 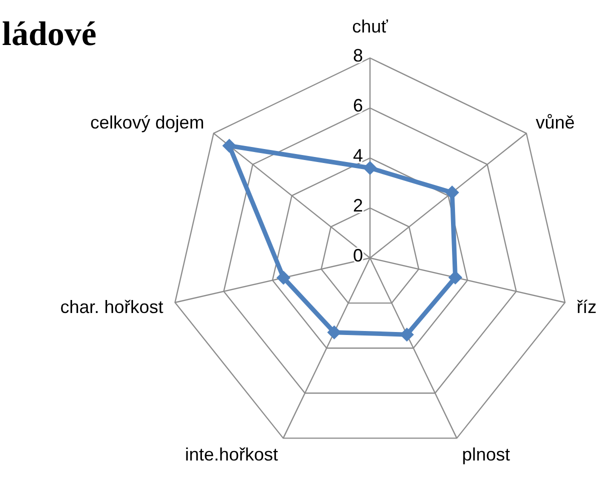 What do you see at coordinates (49, 34) in the screenshot?
I see `chart-title: ládové` at bounding box center [49, 34].